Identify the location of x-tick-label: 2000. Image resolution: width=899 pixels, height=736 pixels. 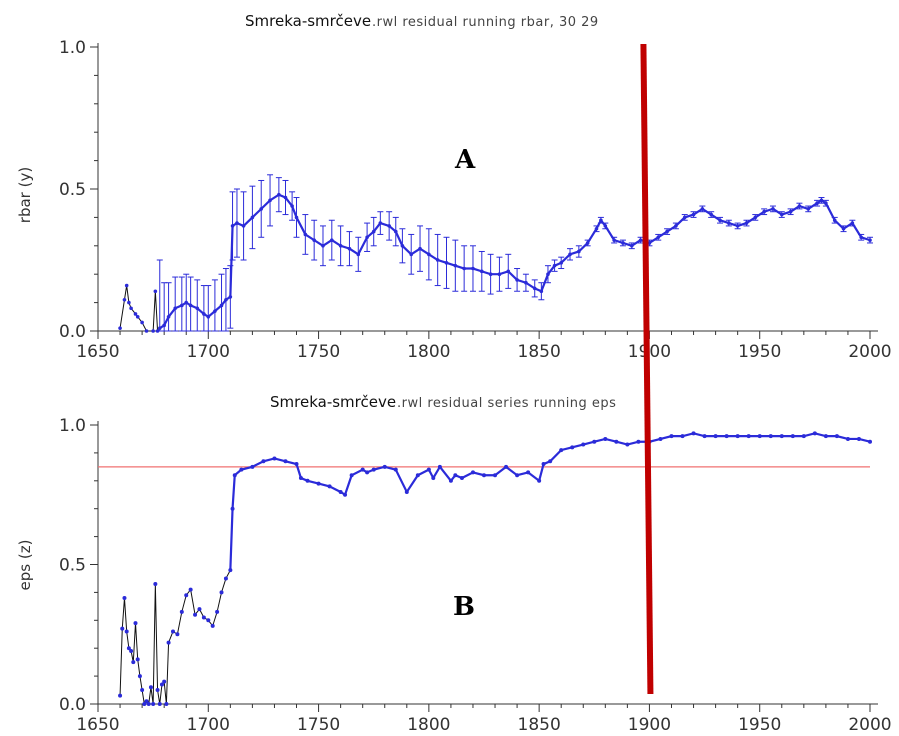
(869, 352).